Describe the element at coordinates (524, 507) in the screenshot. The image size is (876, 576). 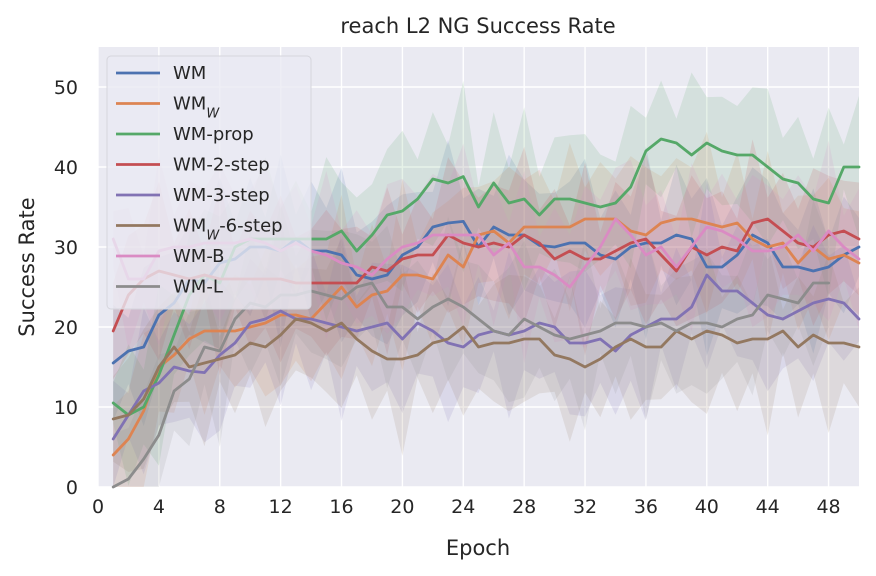
I see `x-tick-label: 28` at that location.